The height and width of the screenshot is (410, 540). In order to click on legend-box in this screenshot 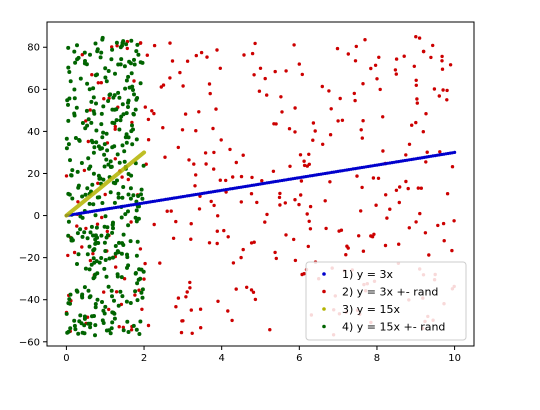, I will do `click(386, 301)`.